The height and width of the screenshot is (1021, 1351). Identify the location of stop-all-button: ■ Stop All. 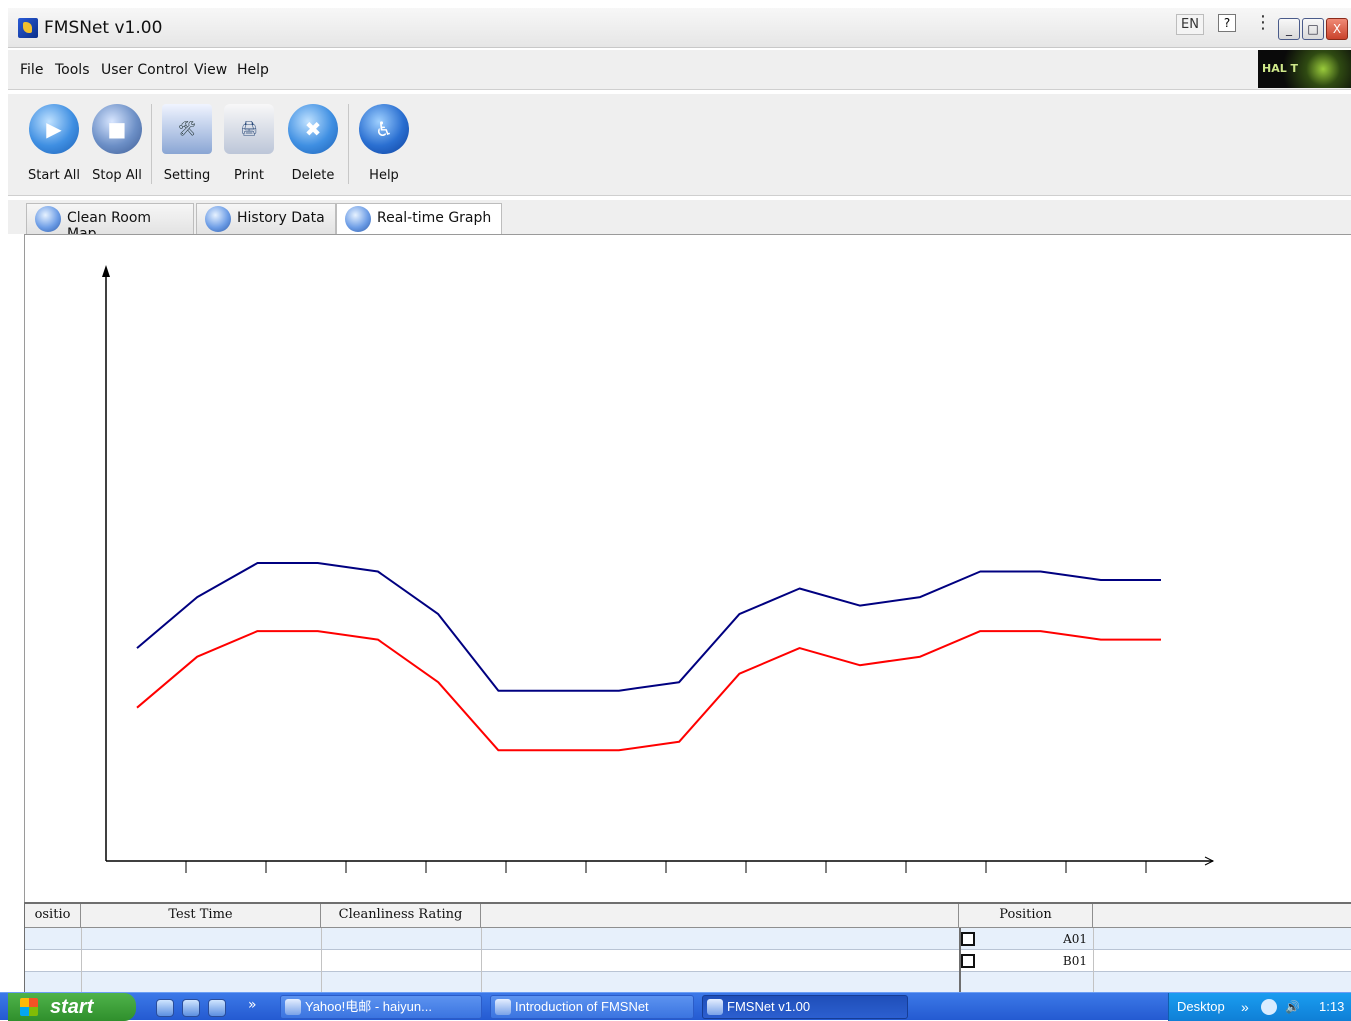
(117, 145).